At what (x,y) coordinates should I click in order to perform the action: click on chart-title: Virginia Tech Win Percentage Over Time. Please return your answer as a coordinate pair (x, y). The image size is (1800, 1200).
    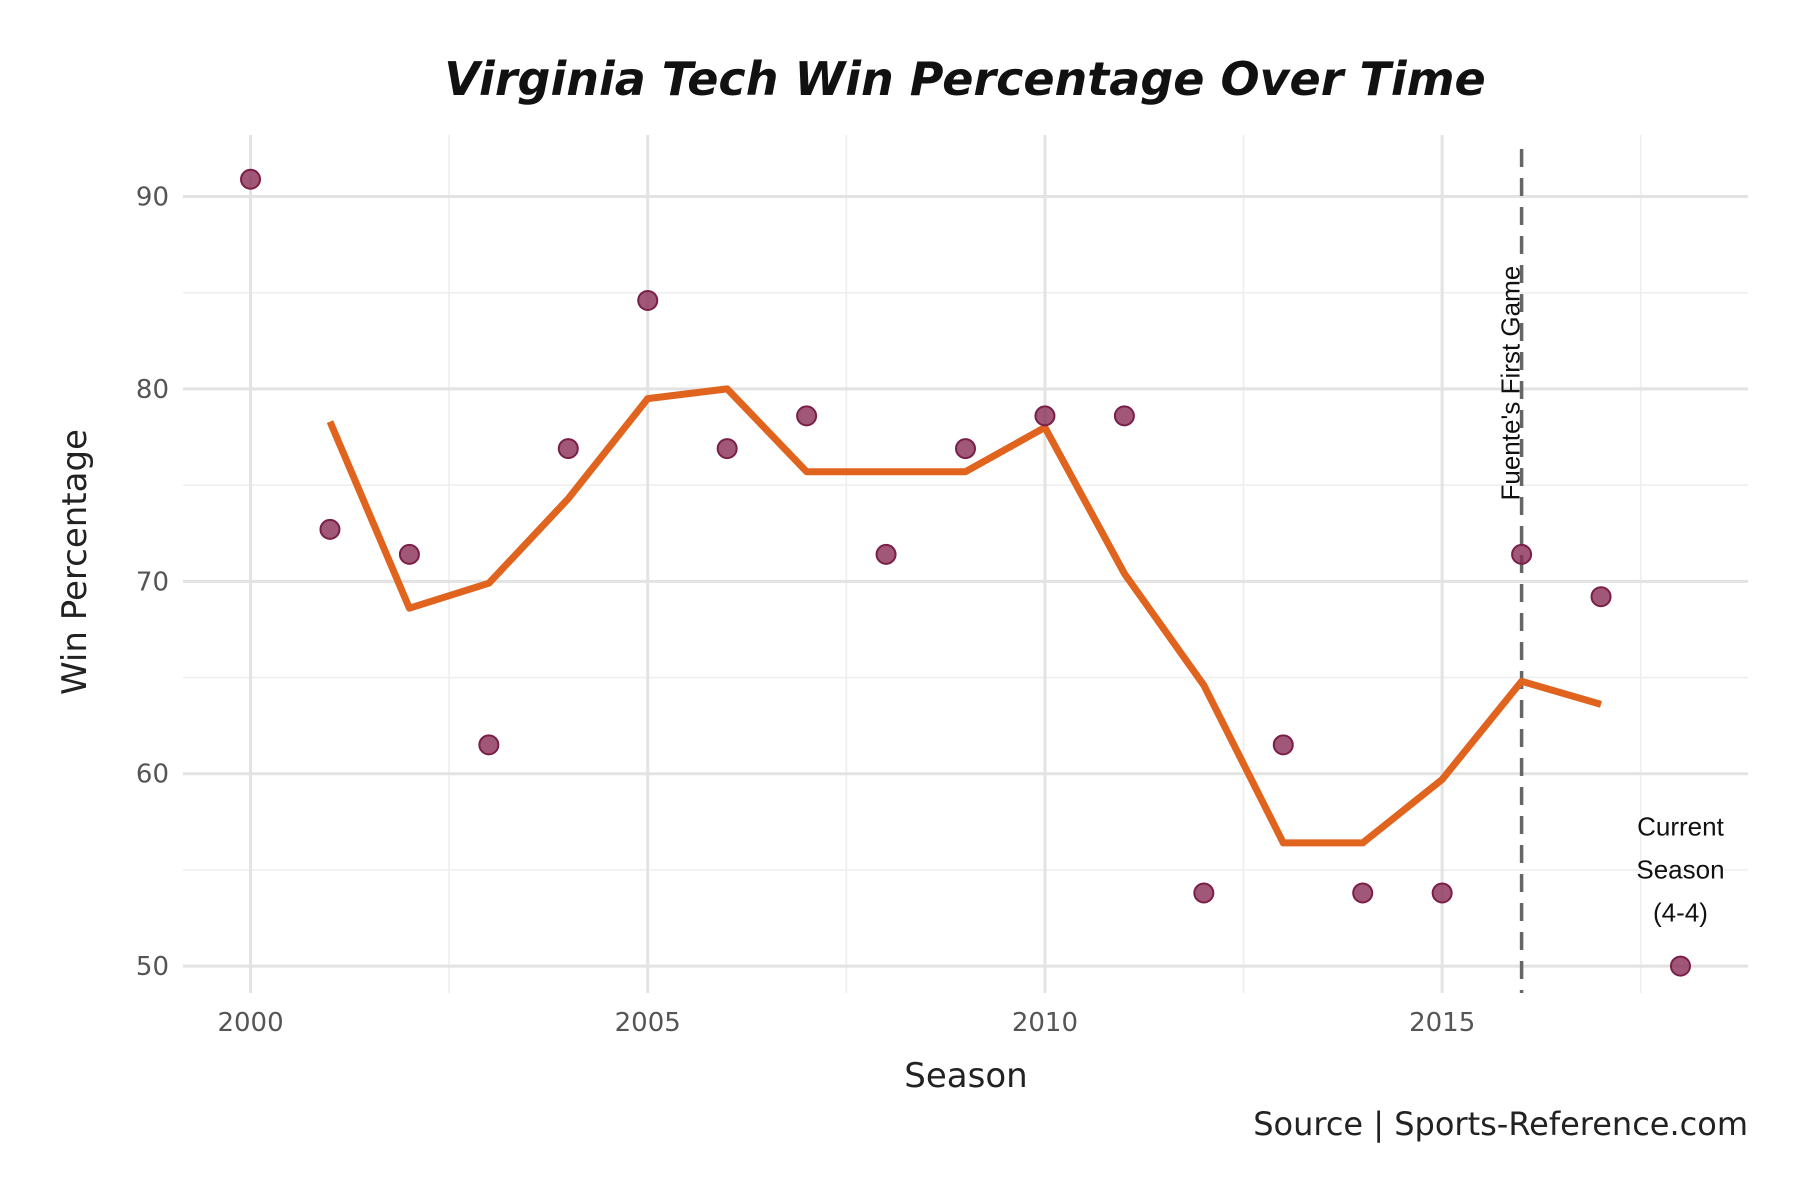
    Looking at the image, I should click on (964, 79).